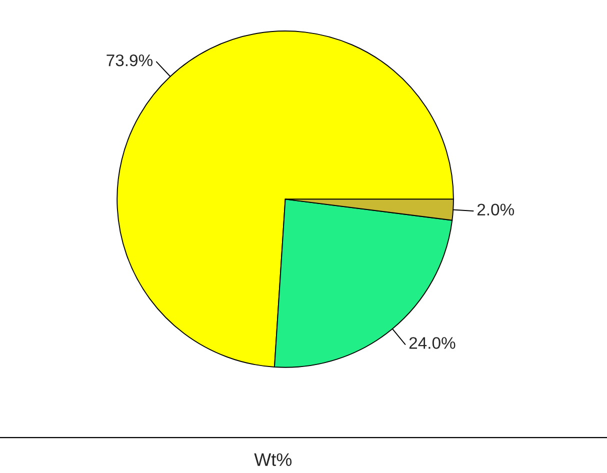 Image resolution: width=607 pixels, height=473 pixels. Describe the element at coordinates (495, 210) in the screenshot. I see `data-label: 2.0%` at that location.